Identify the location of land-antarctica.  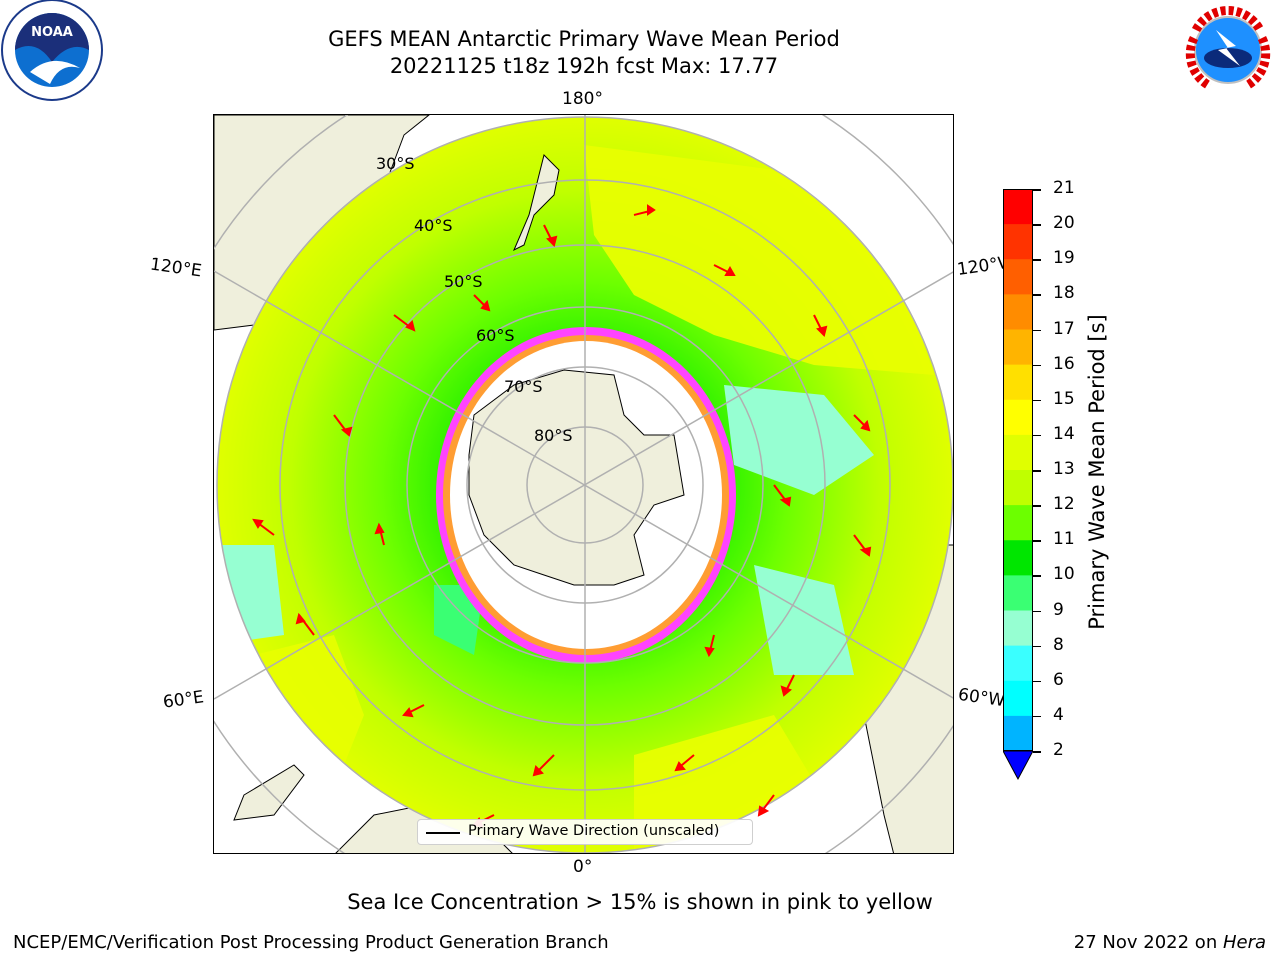
(576, 477).